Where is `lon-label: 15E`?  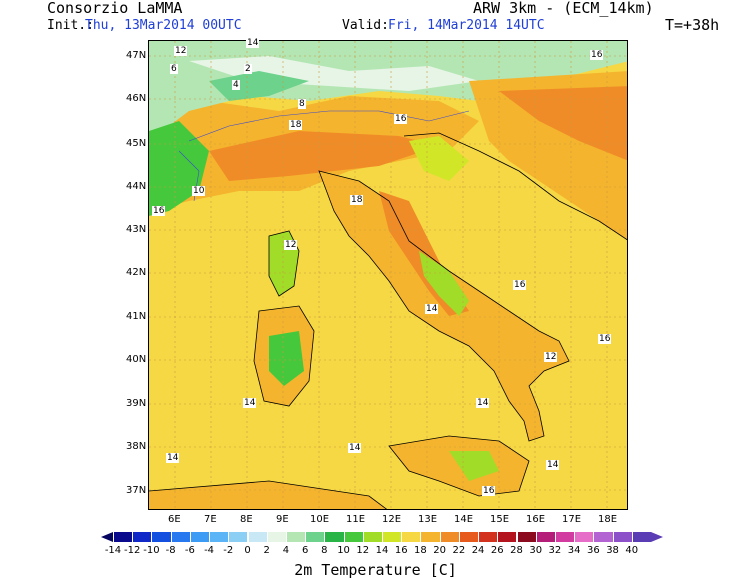
lon-label: 15E is located at coordinates (500, 519).